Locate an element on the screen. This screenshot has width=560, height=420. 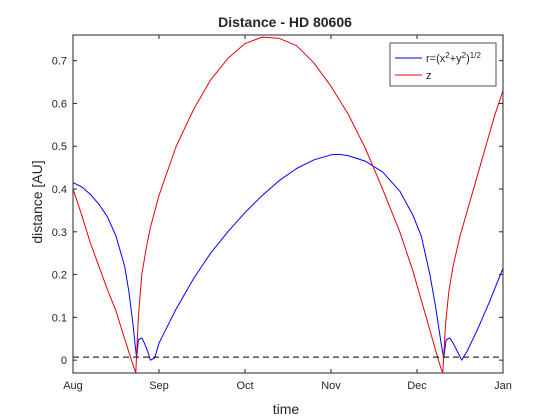
x-tick-label: Jan is located at coordinates (503, 386).